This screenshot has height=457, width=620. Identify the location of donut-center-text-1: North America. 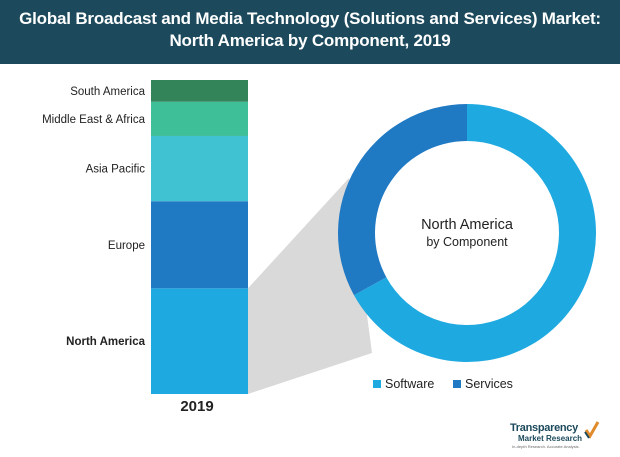
(467, 225).